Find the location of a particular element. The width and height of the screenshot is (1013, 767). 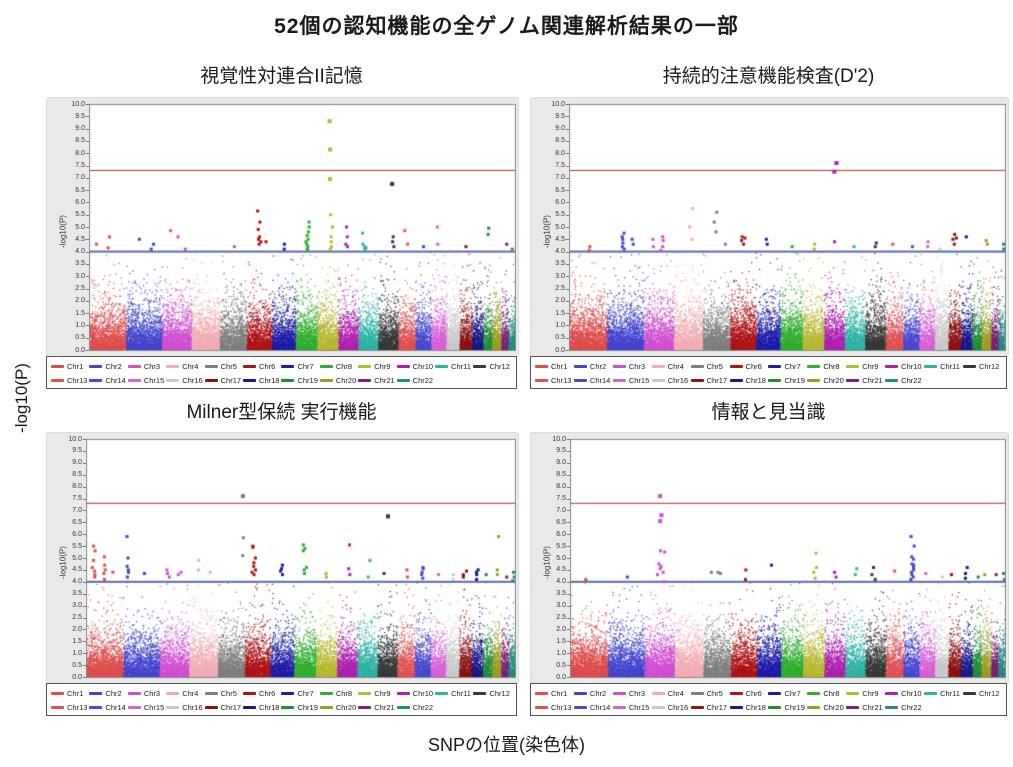

y-tick-label: 7.0 is located at coordinates (80, 178).